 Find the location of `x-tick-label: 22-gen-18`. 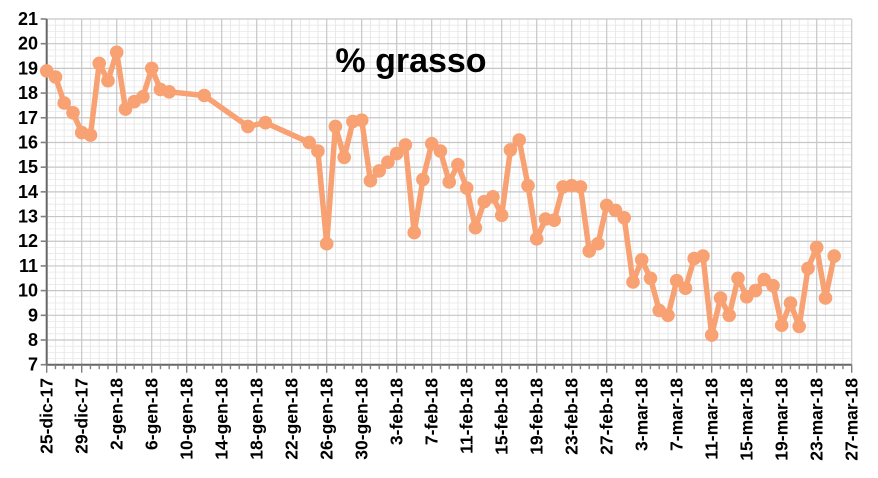

x-tick-label: 22-gen-18 is located at coordinates (292, 419).